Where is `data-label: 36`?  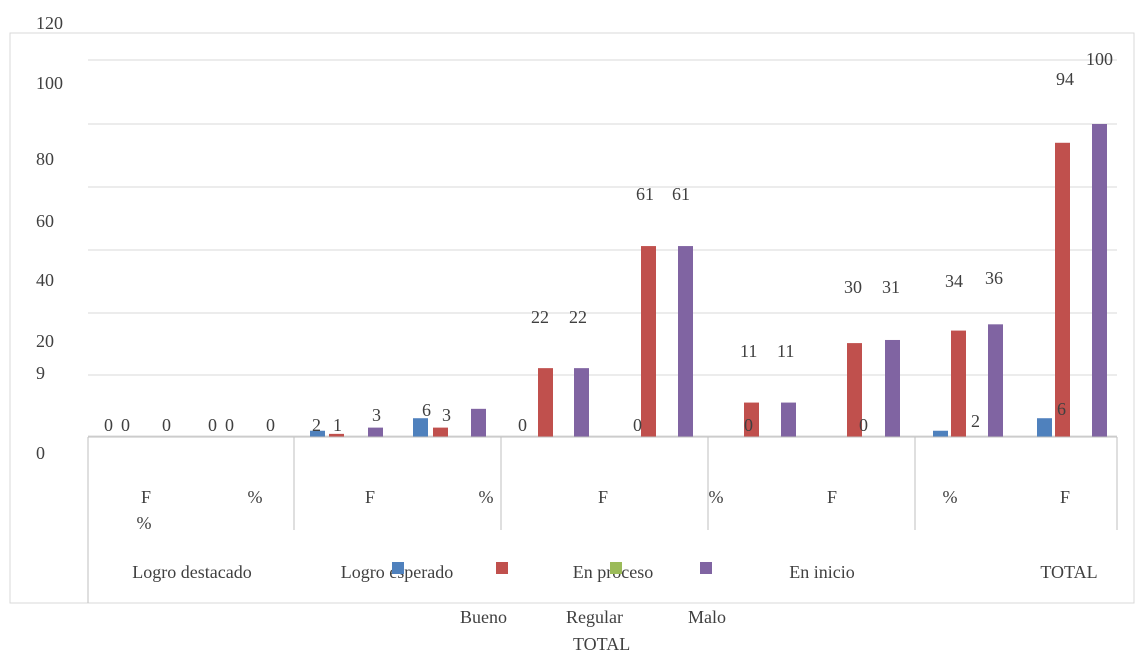 data-label: 36 is located at coordinates (994, 278).